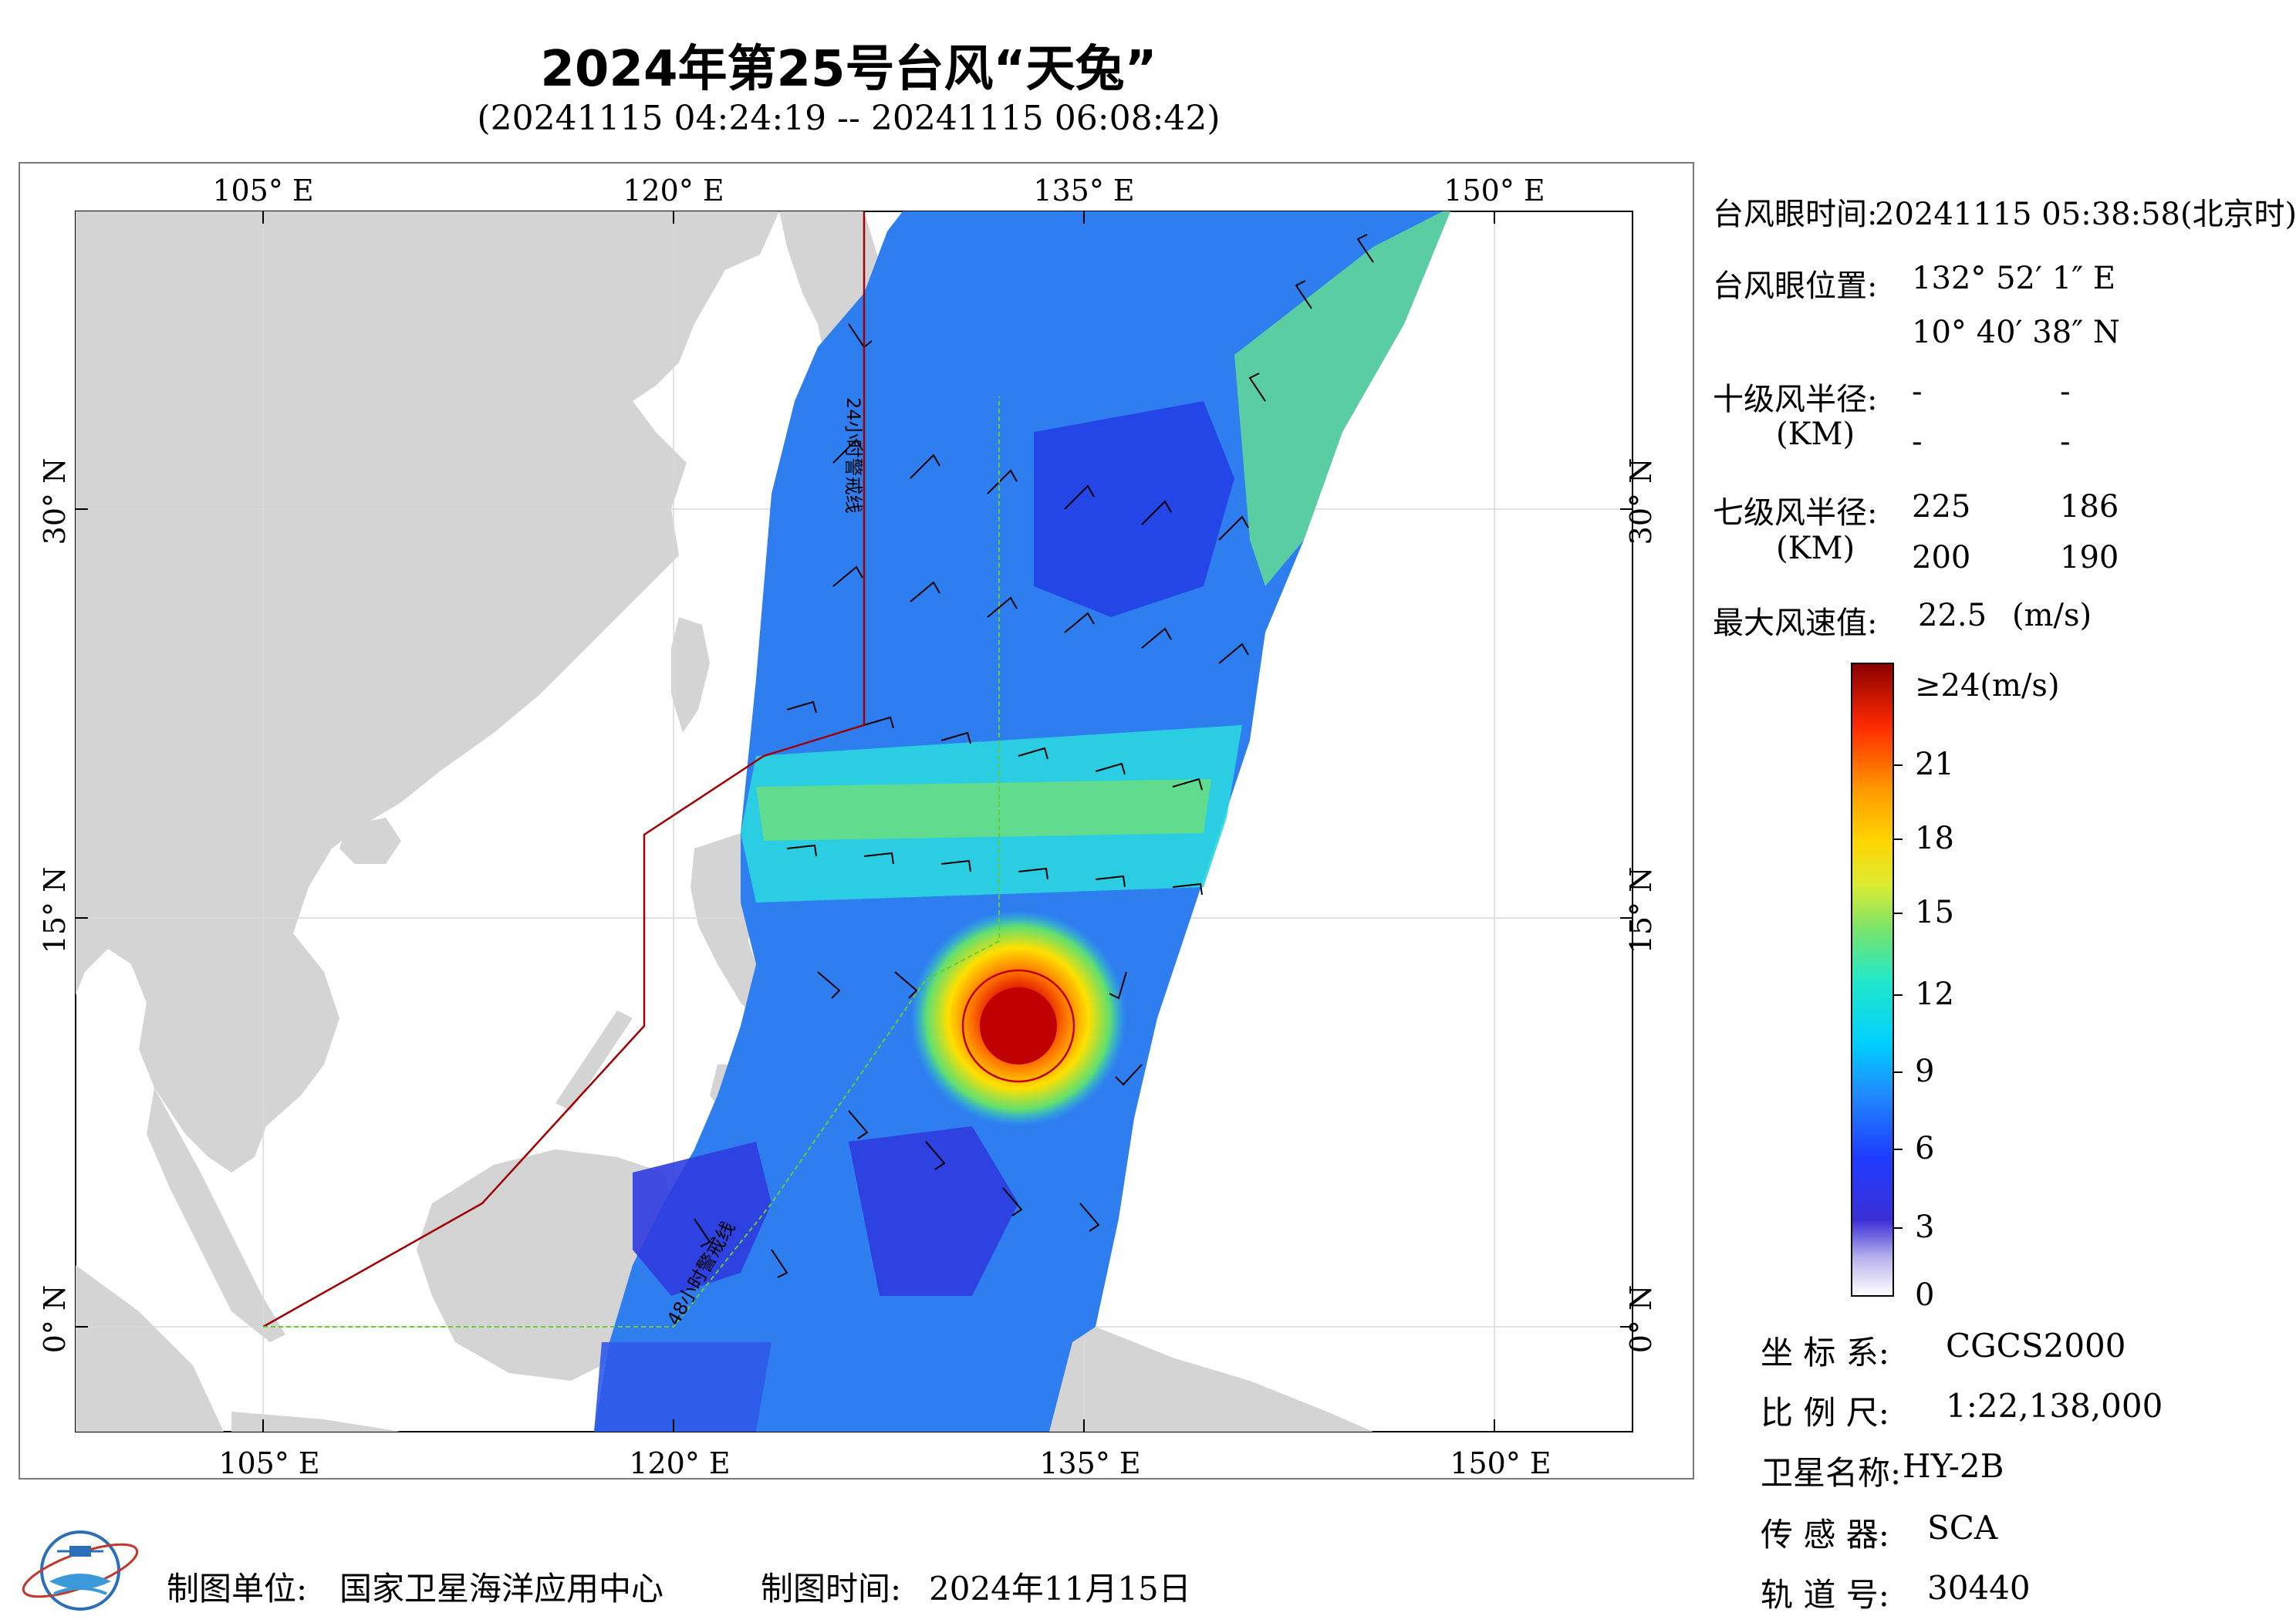 The height and width of the screenshot is (1623, 2296). Describe the element at coordinates (2054, 1406) in the screenshot. I see `scale-value: 1:22,138,000` at that location.